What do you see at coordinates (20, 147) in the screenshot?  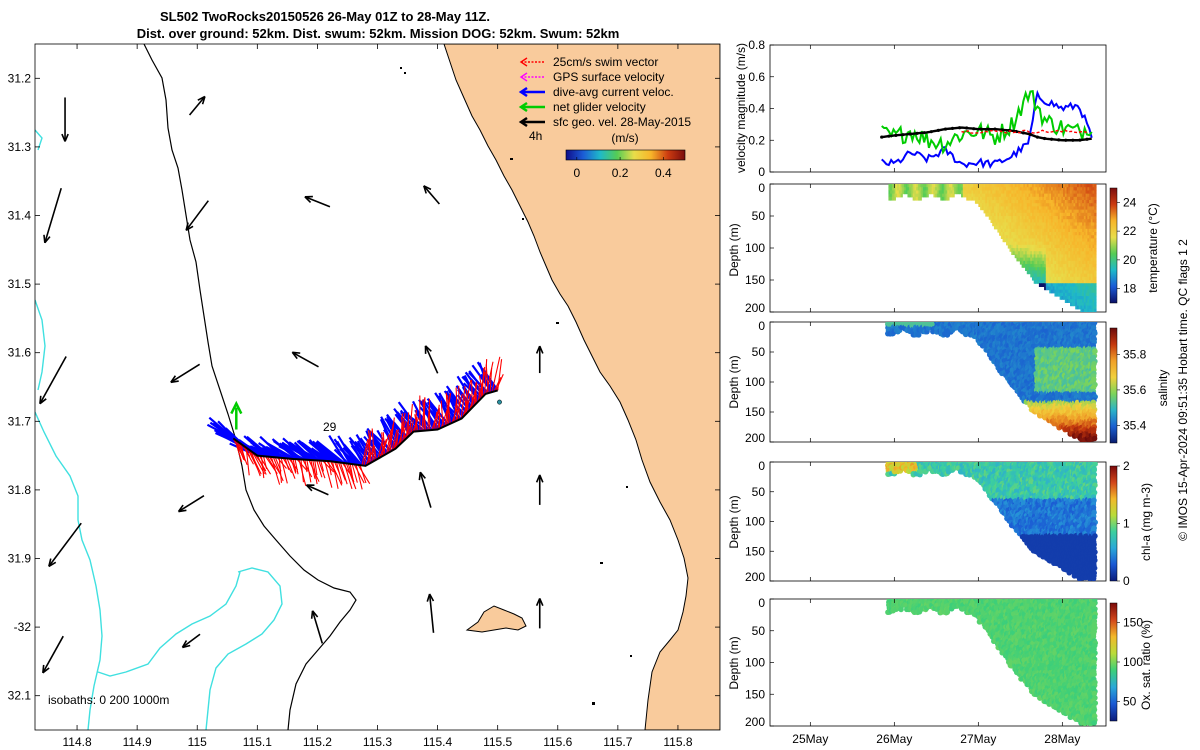 I see `y-tick-label: 31.3` at bounding box center [20, 147].